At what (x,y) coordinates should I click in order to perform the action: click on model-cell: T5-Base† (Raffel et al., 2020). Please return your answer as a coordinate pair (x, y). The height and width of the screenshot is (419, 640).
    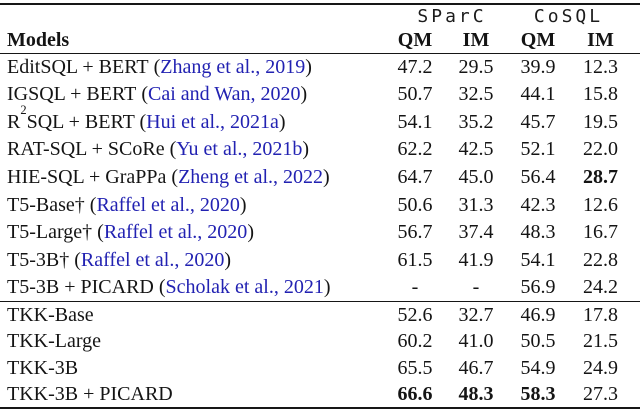
    Looking at the image, I should click on (192, 205).